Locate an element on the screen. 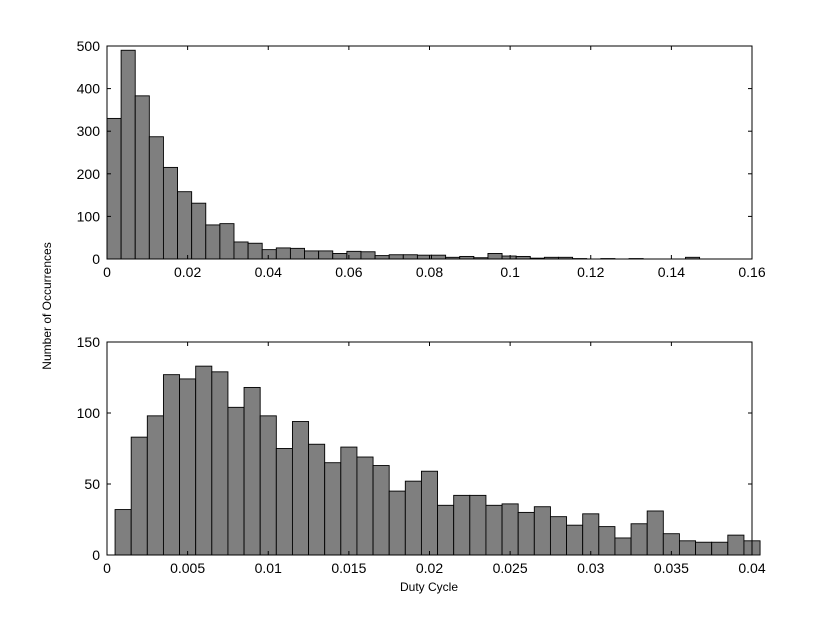 The image size is (830, 624). x-tick-label: 0.12 is located at coordinates (590, 272).